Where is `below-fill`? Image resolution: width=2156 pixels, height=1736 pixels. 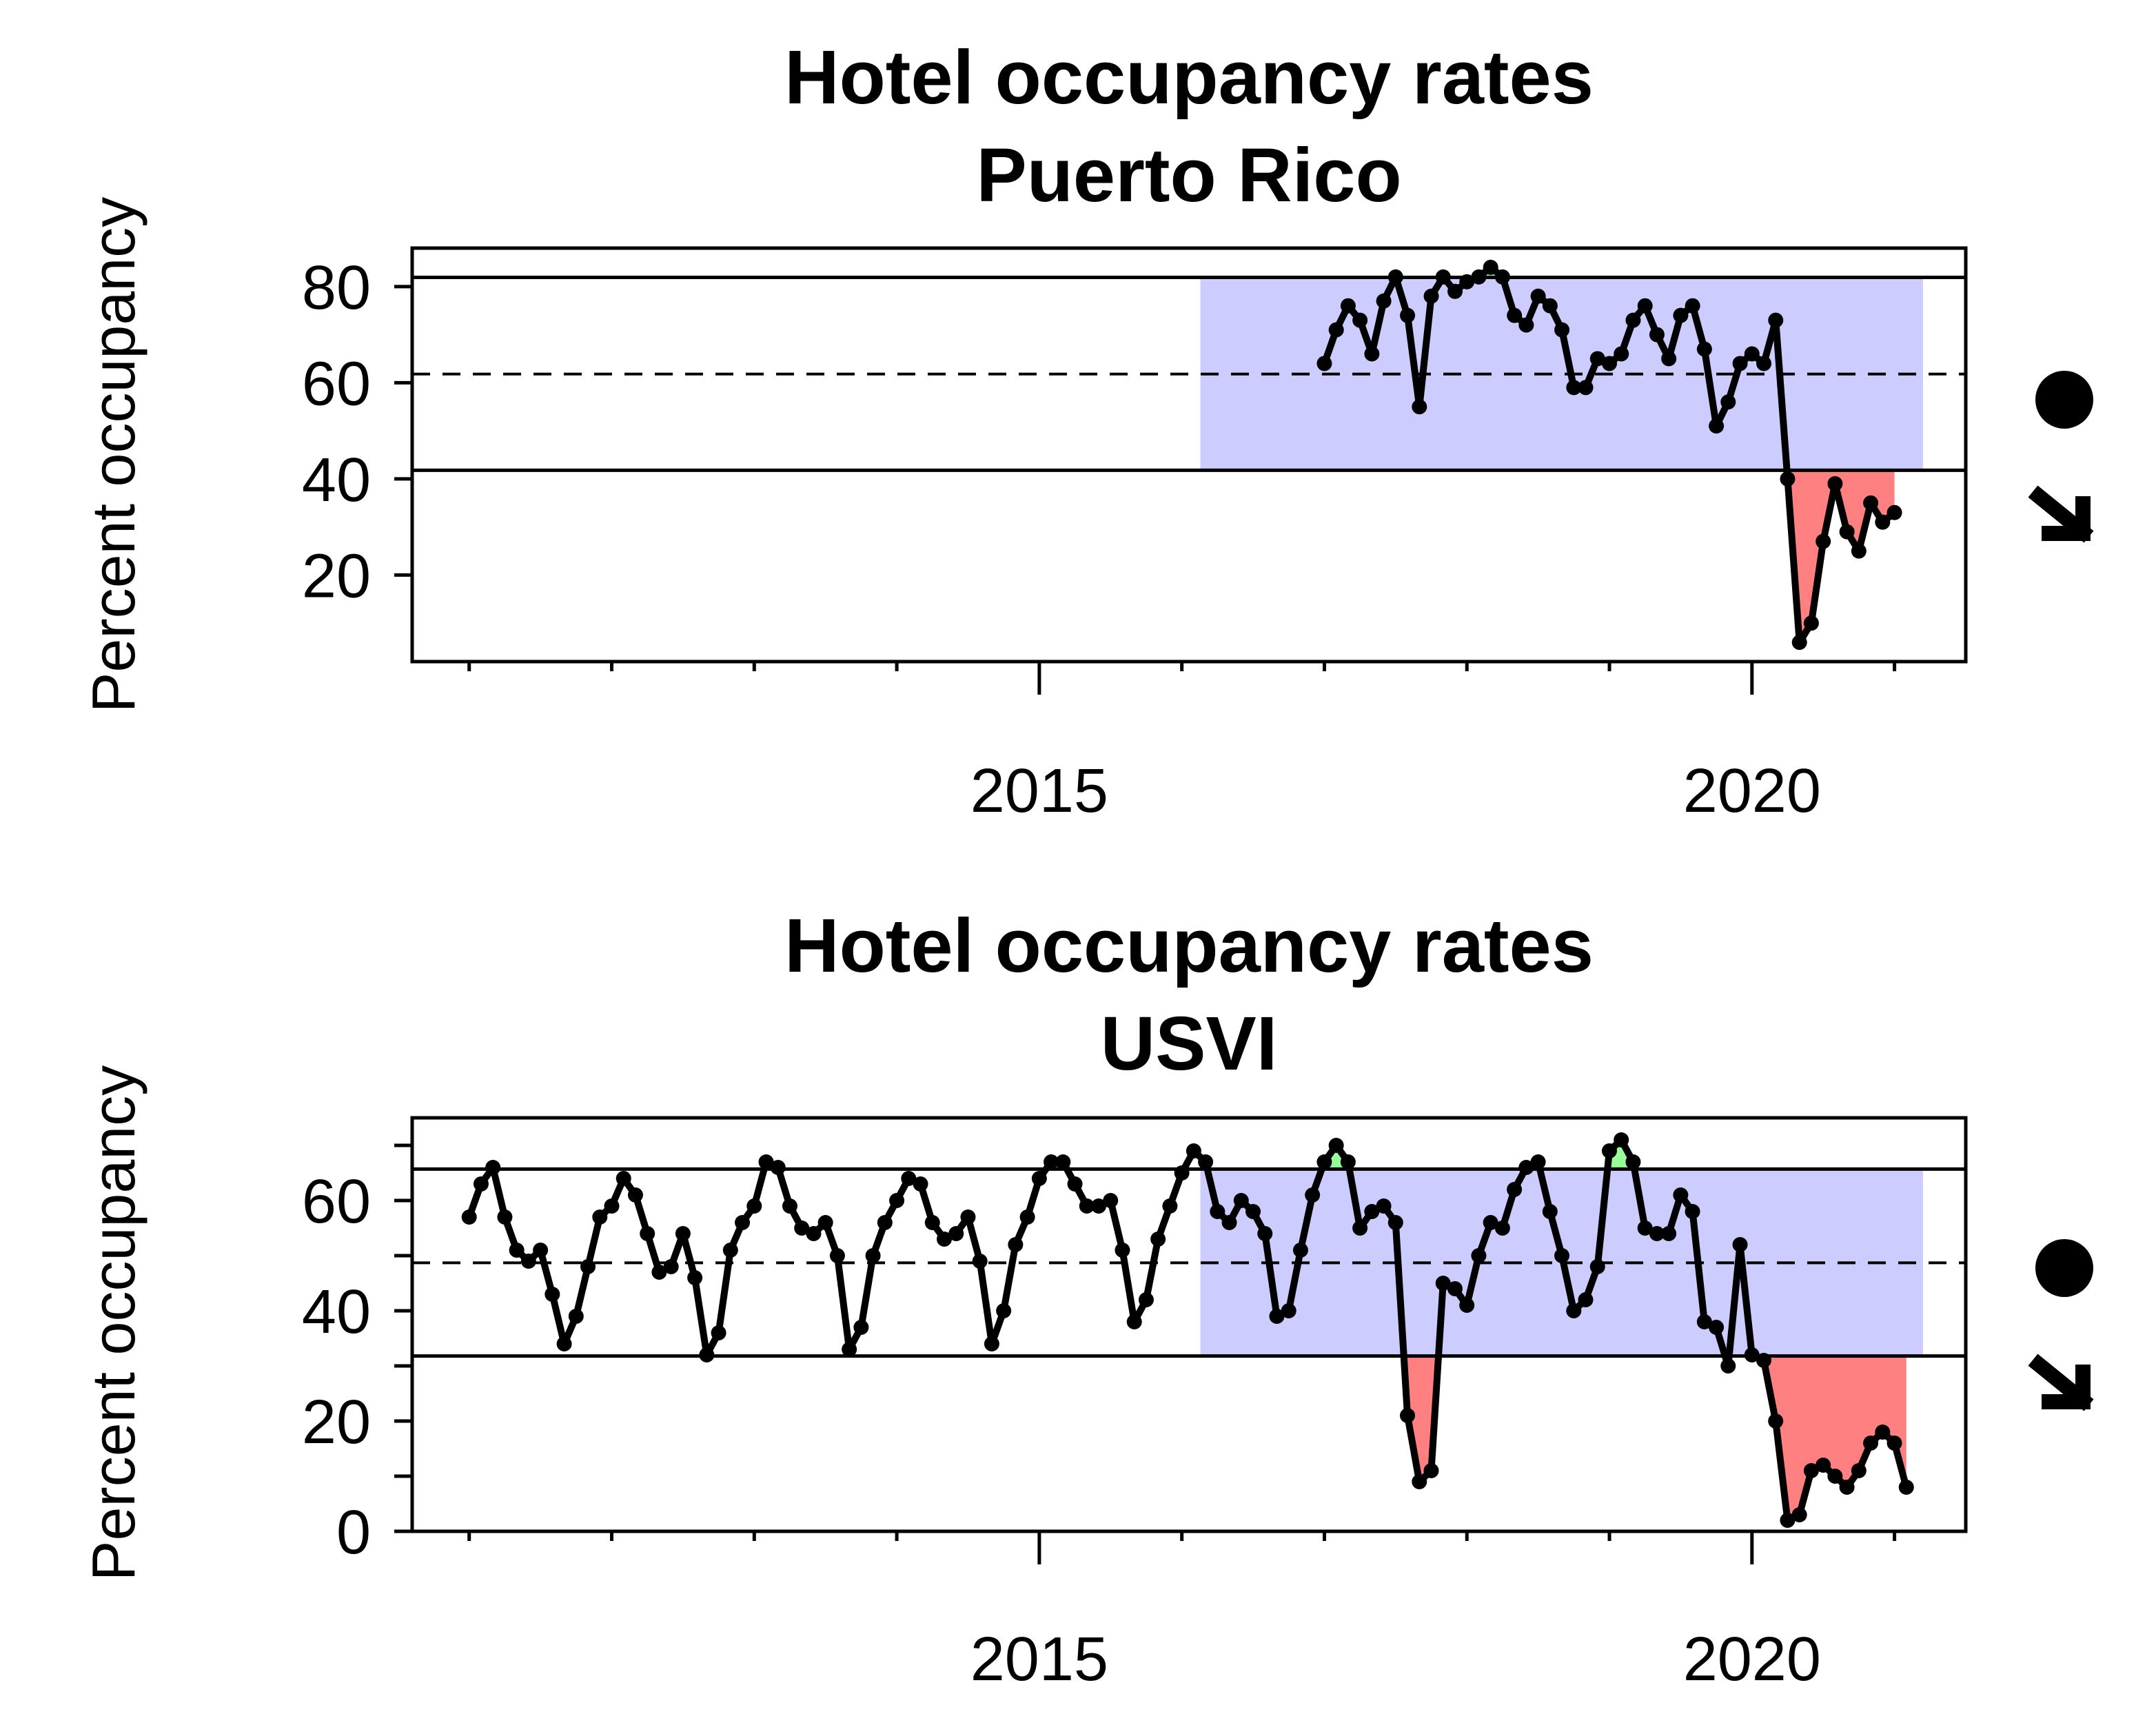 below-fill is located at coordinates (1830, 1438).